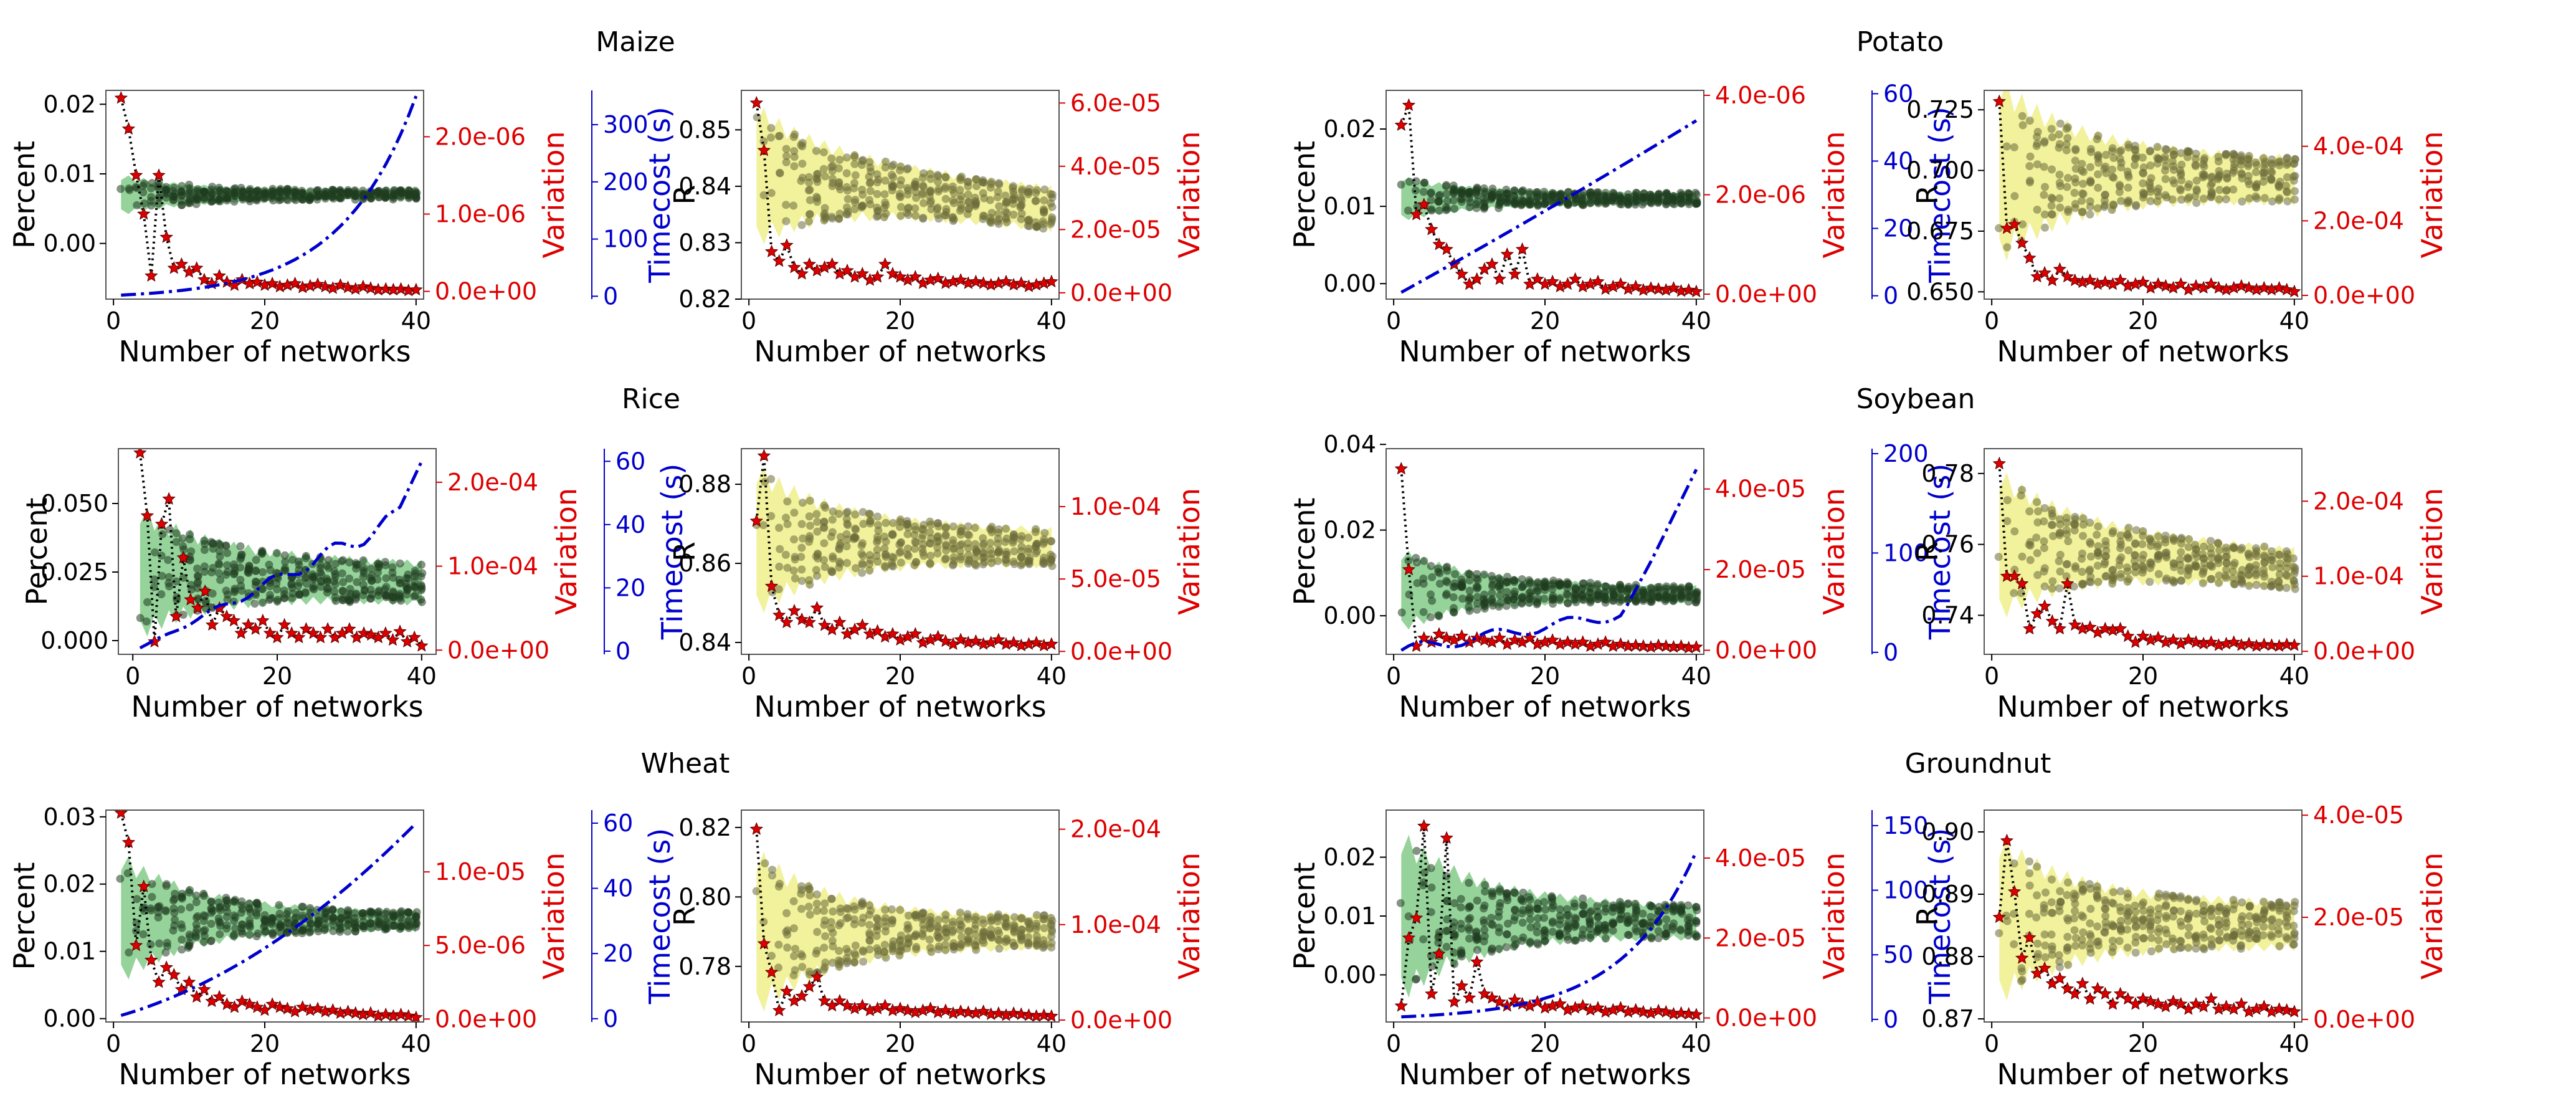 Image resolution: width=2576 pixels, height=1098 pixels. I want to click on variation-tick-label: 4.0e-05, so click(1760, 858).